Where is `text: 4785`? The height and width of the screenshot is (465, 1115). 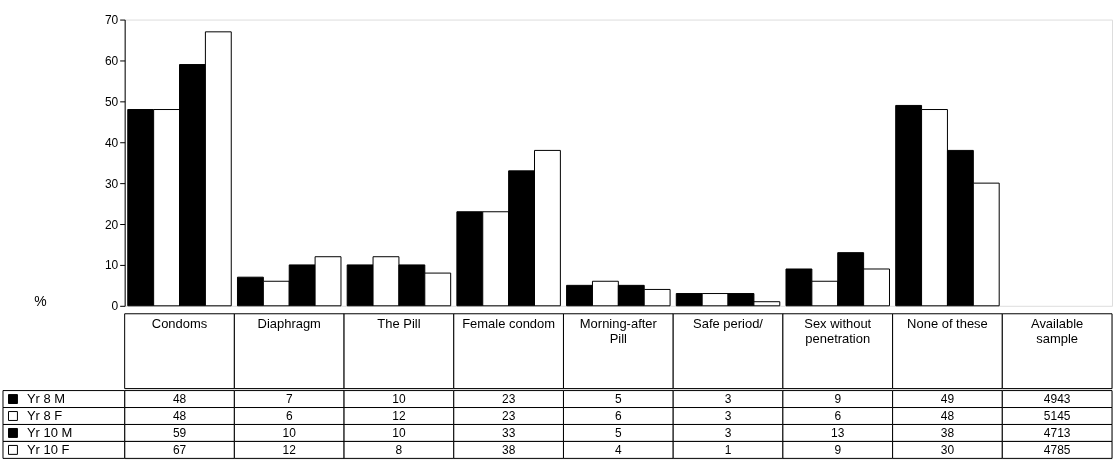 text: 4785 is located at coordinates (1057, 449).